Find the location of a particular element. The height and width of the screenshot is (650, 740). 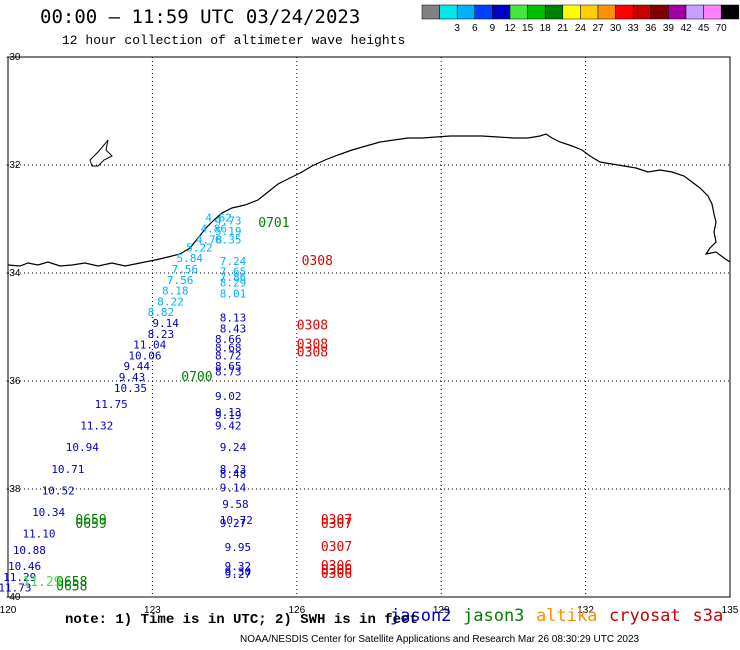

legend-tick-label: 18 is located at coordinates (546, 28).